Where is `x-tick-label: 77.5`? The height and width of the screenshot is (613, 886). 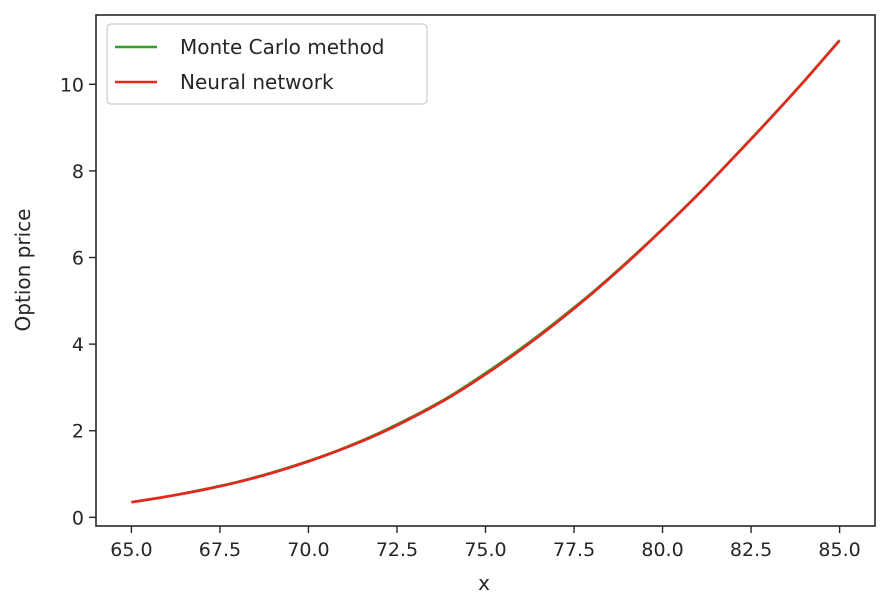 x-tick-label: 77.5 is located at coordinates (574, 550).